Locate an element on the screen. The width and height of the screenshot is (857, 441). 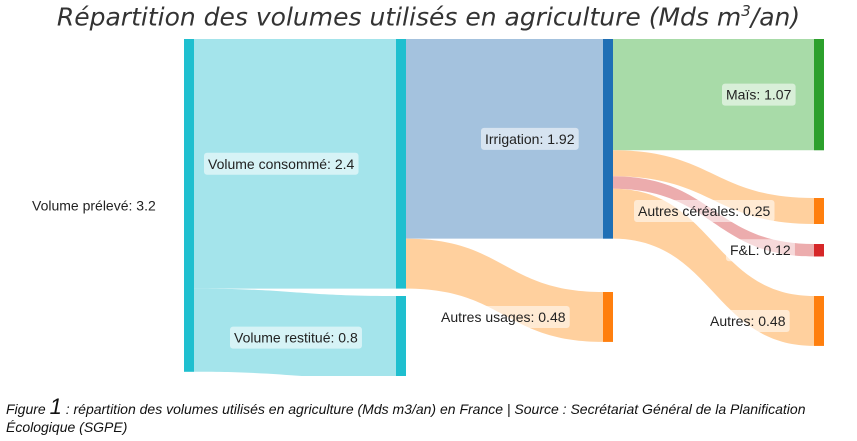
node-label-bg-irrigation is located at coordinates (530, 138).